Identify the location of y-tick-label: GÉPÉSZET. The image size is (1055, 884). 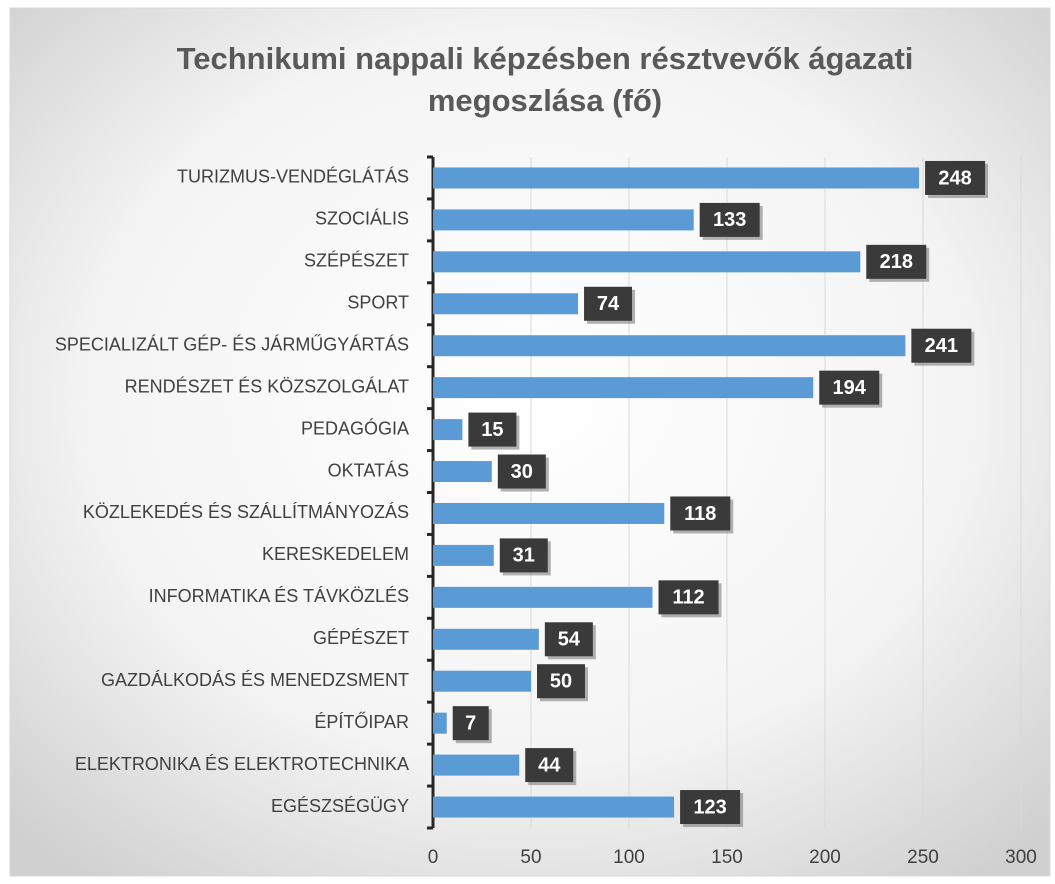
(361, 638).